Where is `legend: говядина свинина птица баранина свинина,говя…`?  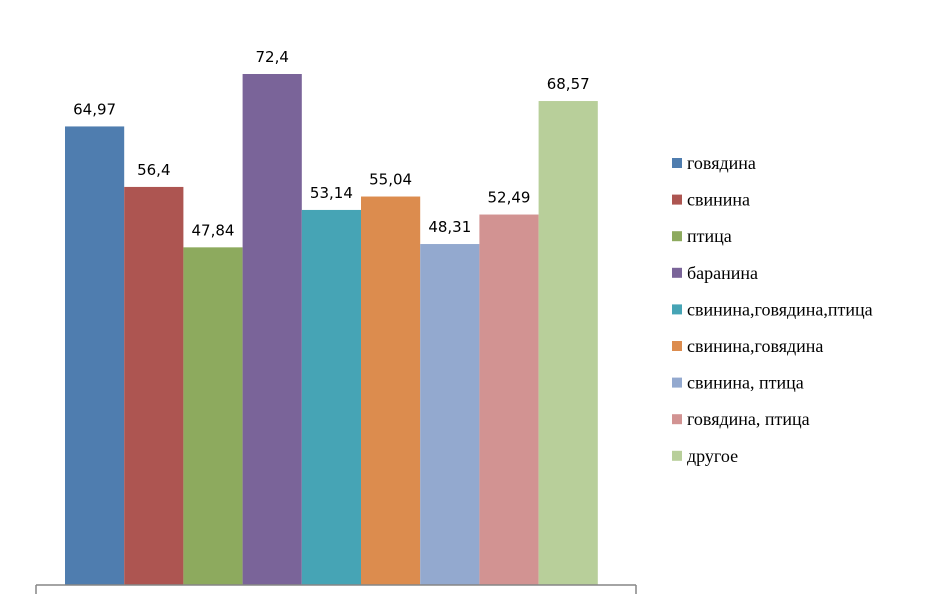
legend: говядина свинина птица баранина свинина,говя… is located at coordinates (772, 309).